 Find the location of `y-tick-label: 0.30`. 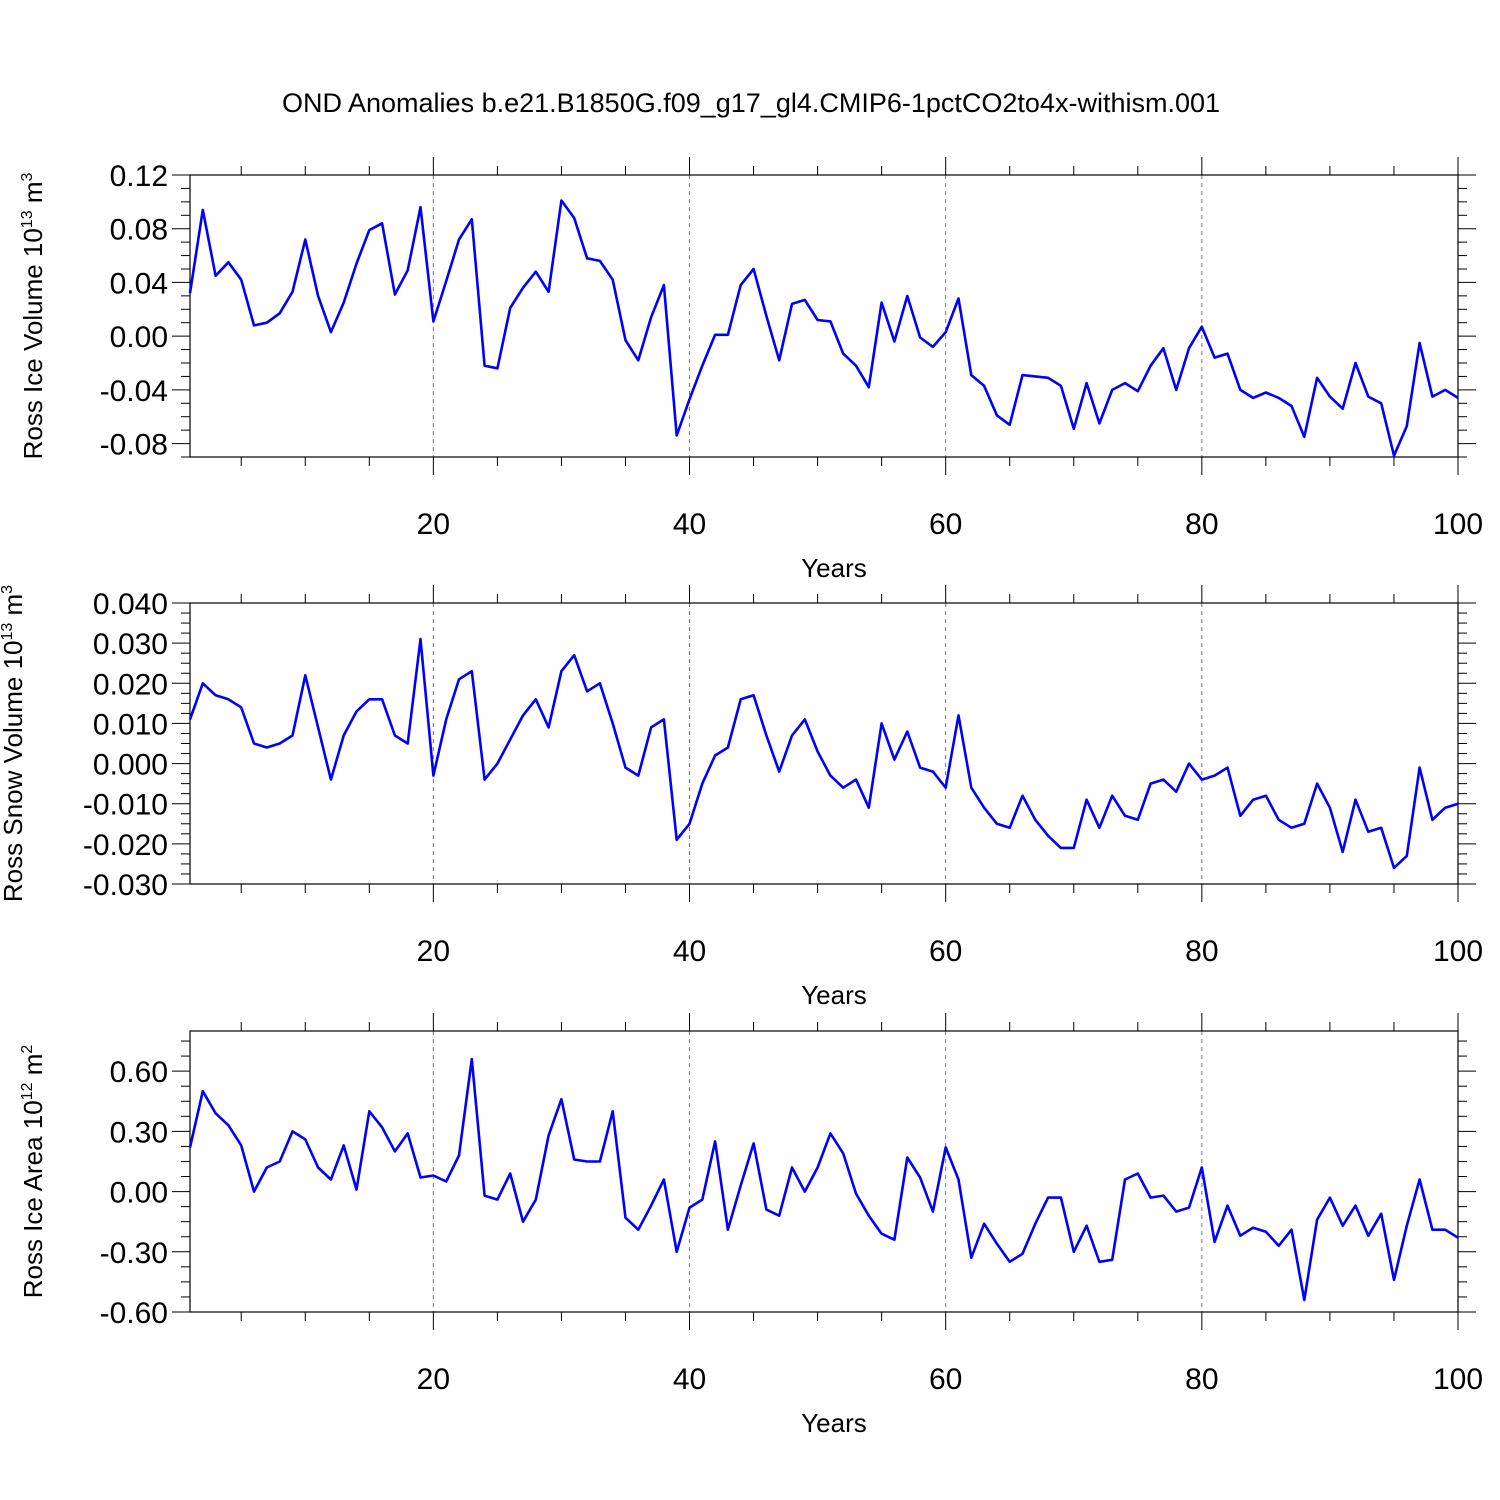

y-tick-label: 0.30 is located at coordinates (139, 1132).